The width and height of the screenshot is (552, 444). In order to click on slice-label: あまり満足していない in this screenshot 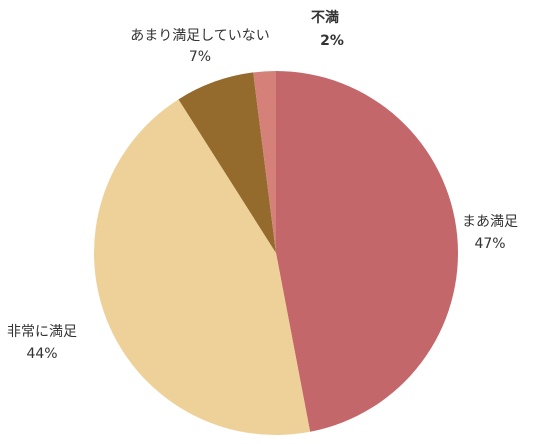, I will do `click(200, 36)`.